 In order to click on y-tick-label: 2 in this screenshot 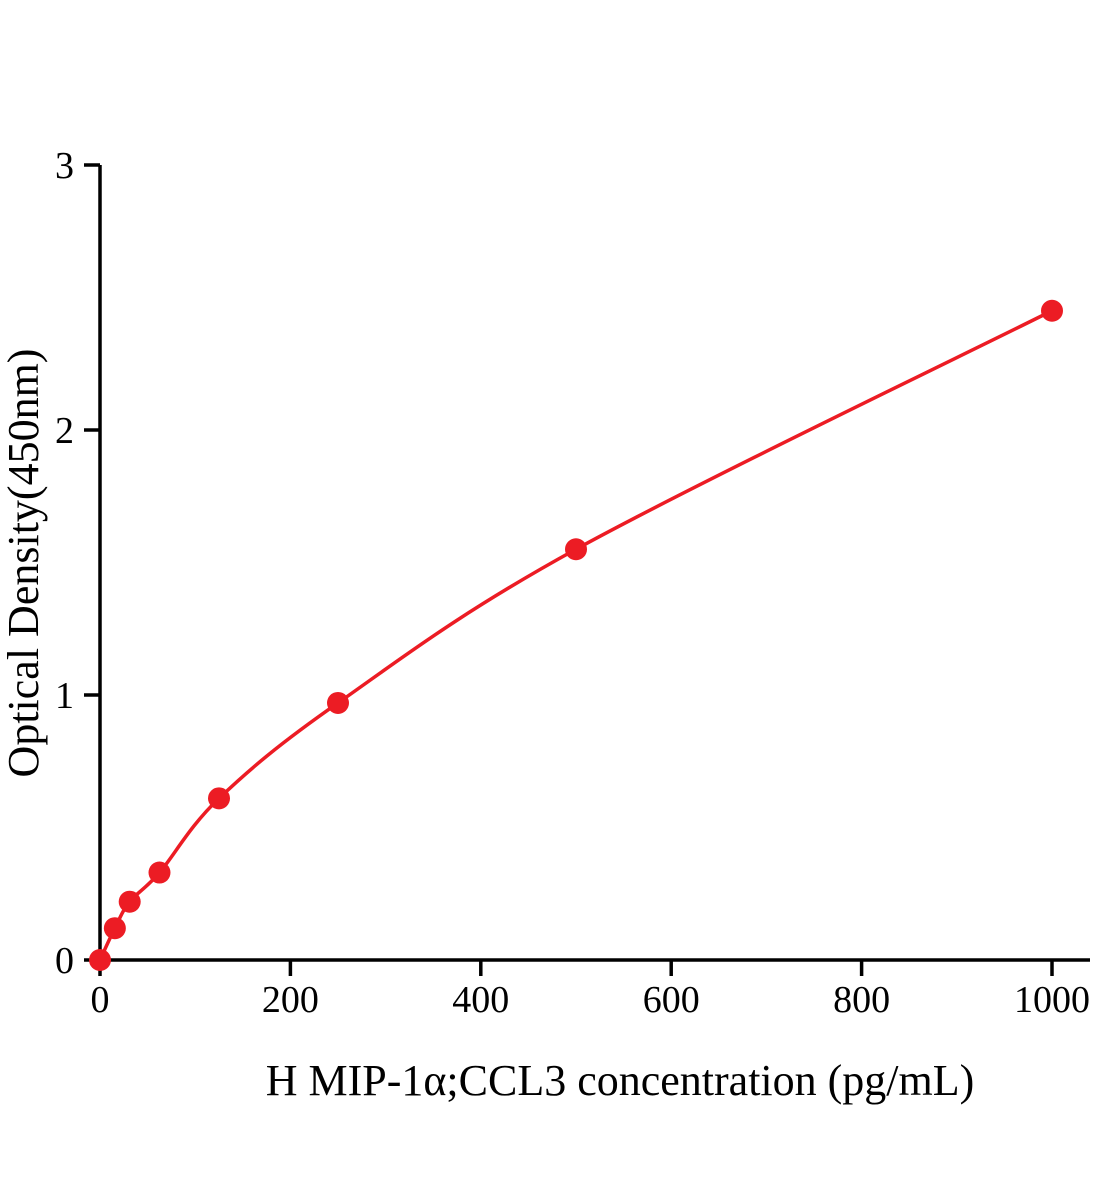, I will do `click(64, 431)`.